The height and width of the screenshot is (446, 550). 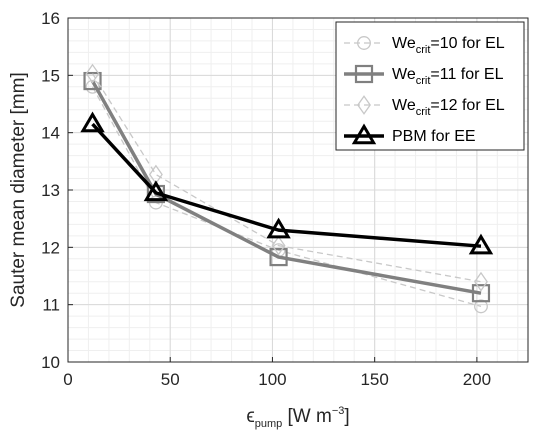 What do you see at coordinates (338, 411) in the screenshot?
I see `x-axis-superscript: −3` at bounding box center [338, 411].